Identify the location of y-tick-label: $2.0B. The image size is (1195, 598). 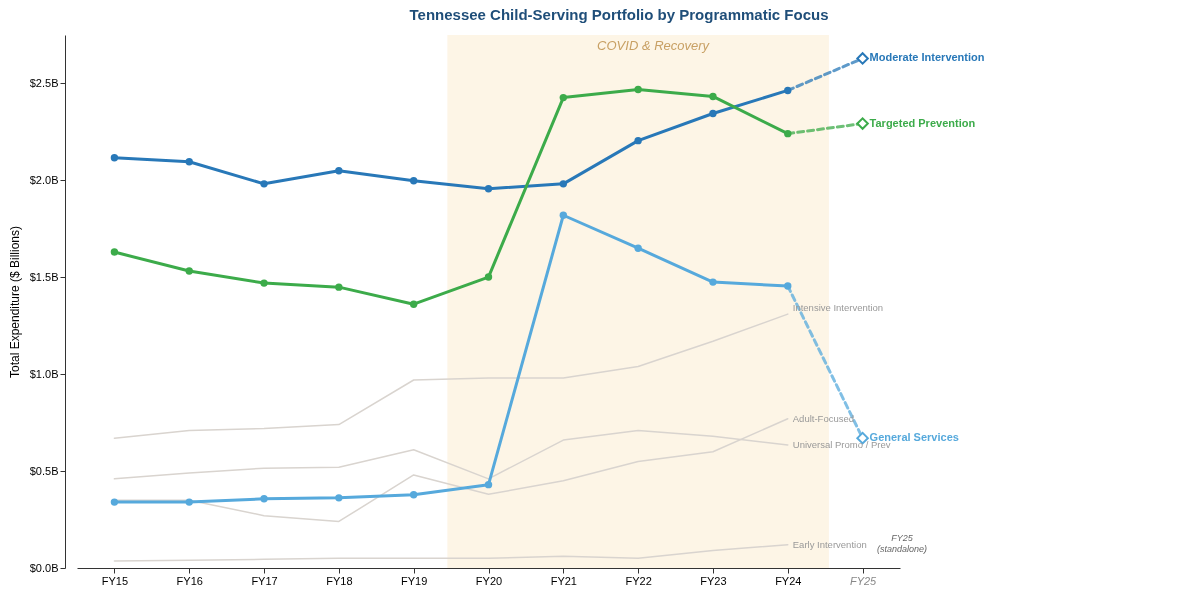
(44, 179).